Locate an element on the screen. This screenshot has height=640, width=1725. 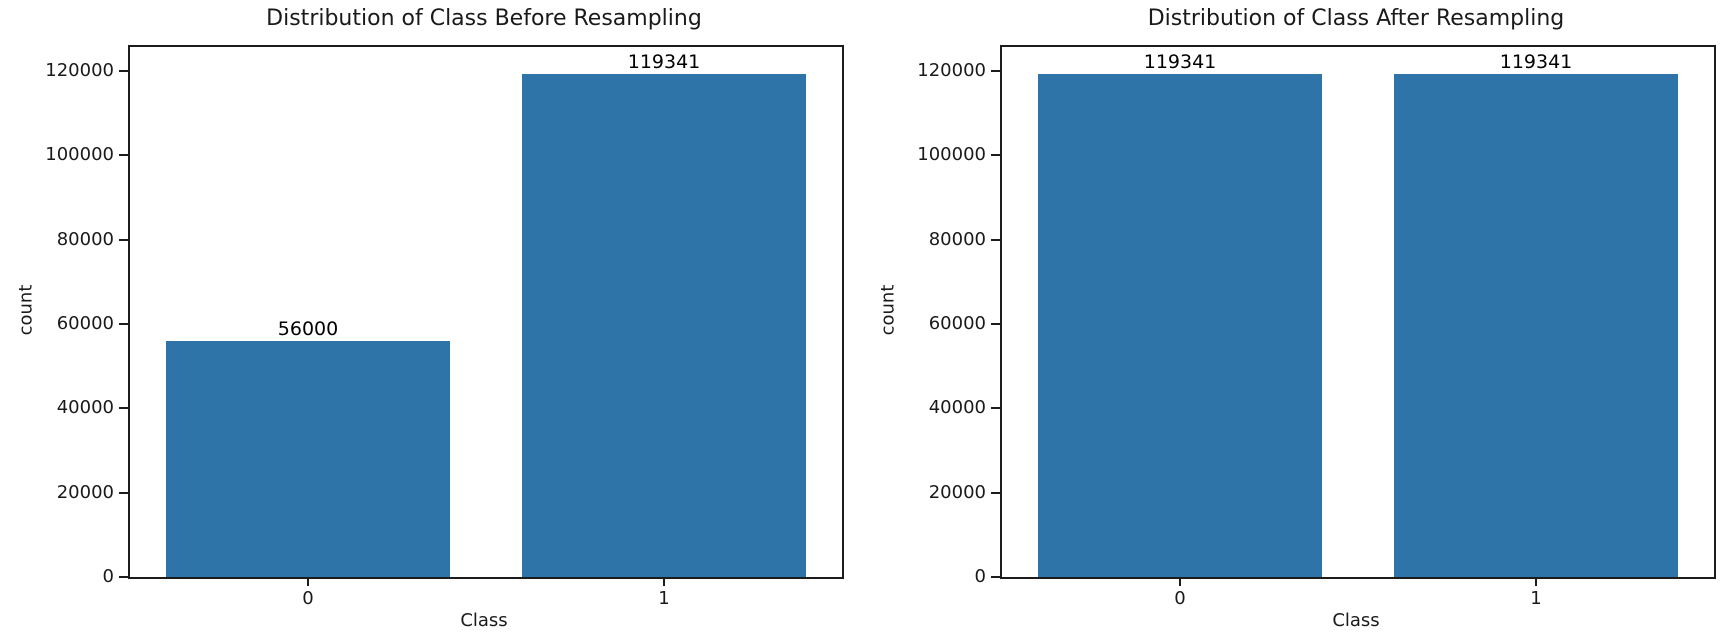
chart-title: Distribution of Class After Resampling is located at coordinates (1356, 18).